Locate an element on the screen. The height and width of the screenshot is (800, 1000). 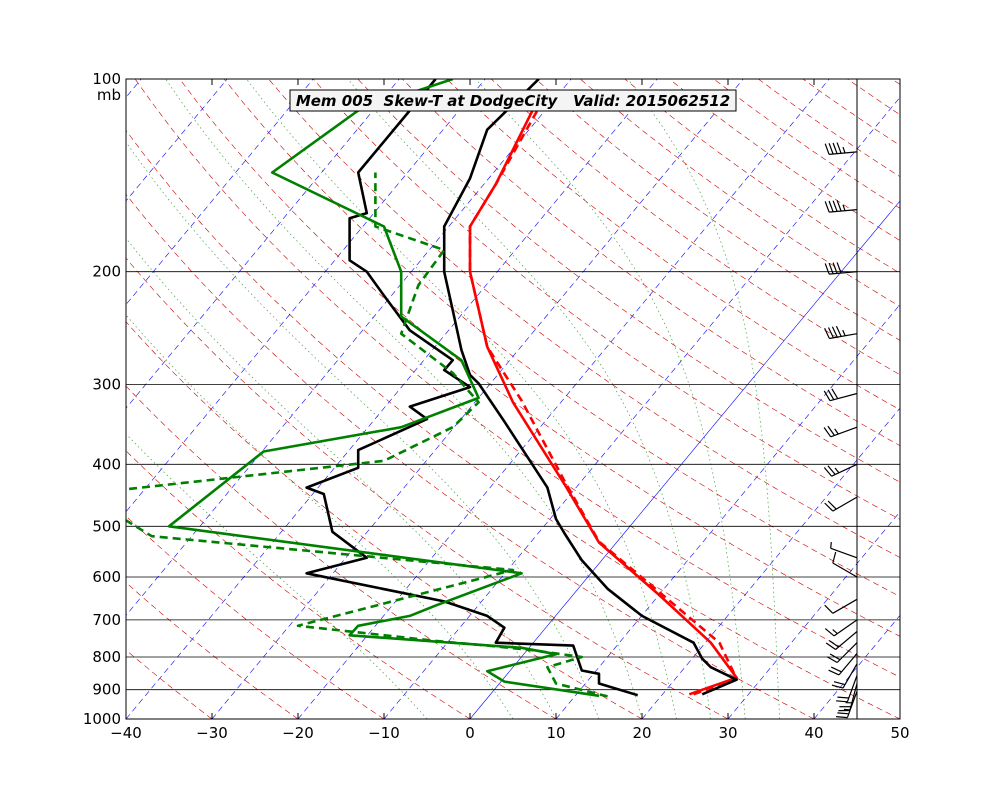
pressure-tick-label: 300 is located at coordinates (106, 384).